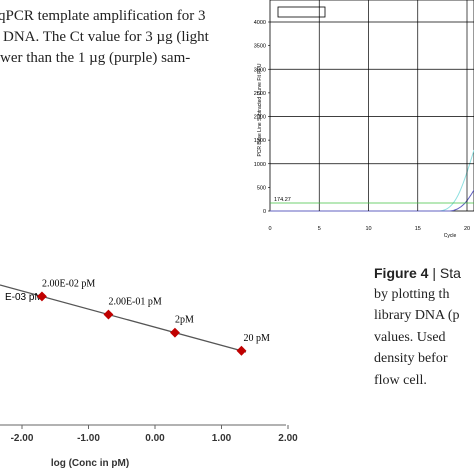  Describe the element at coordinates (90, 463) in the screenshot. I see `x-axis-label: log (Conc in pM)` at that location.